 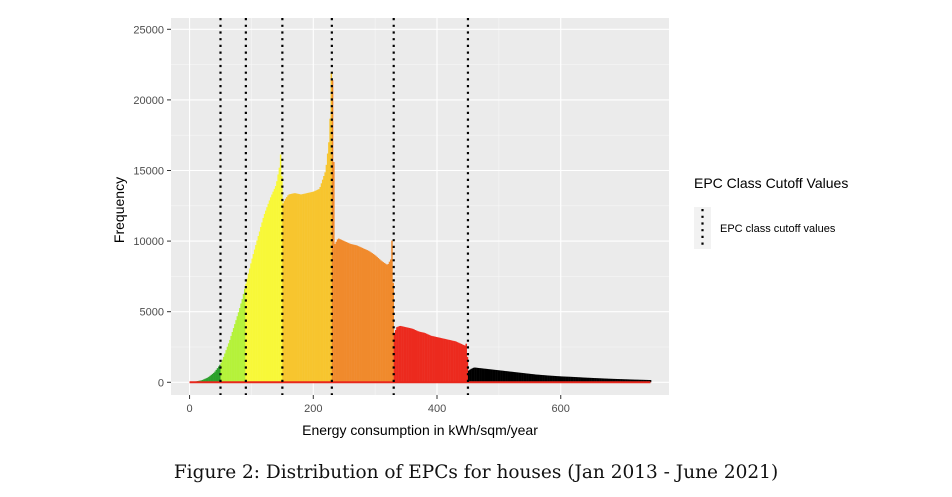 What do you see at coordinates (148, 171) in the screenshot?
I see `y-tick-label: 15000` at bounding box center [148, 171].